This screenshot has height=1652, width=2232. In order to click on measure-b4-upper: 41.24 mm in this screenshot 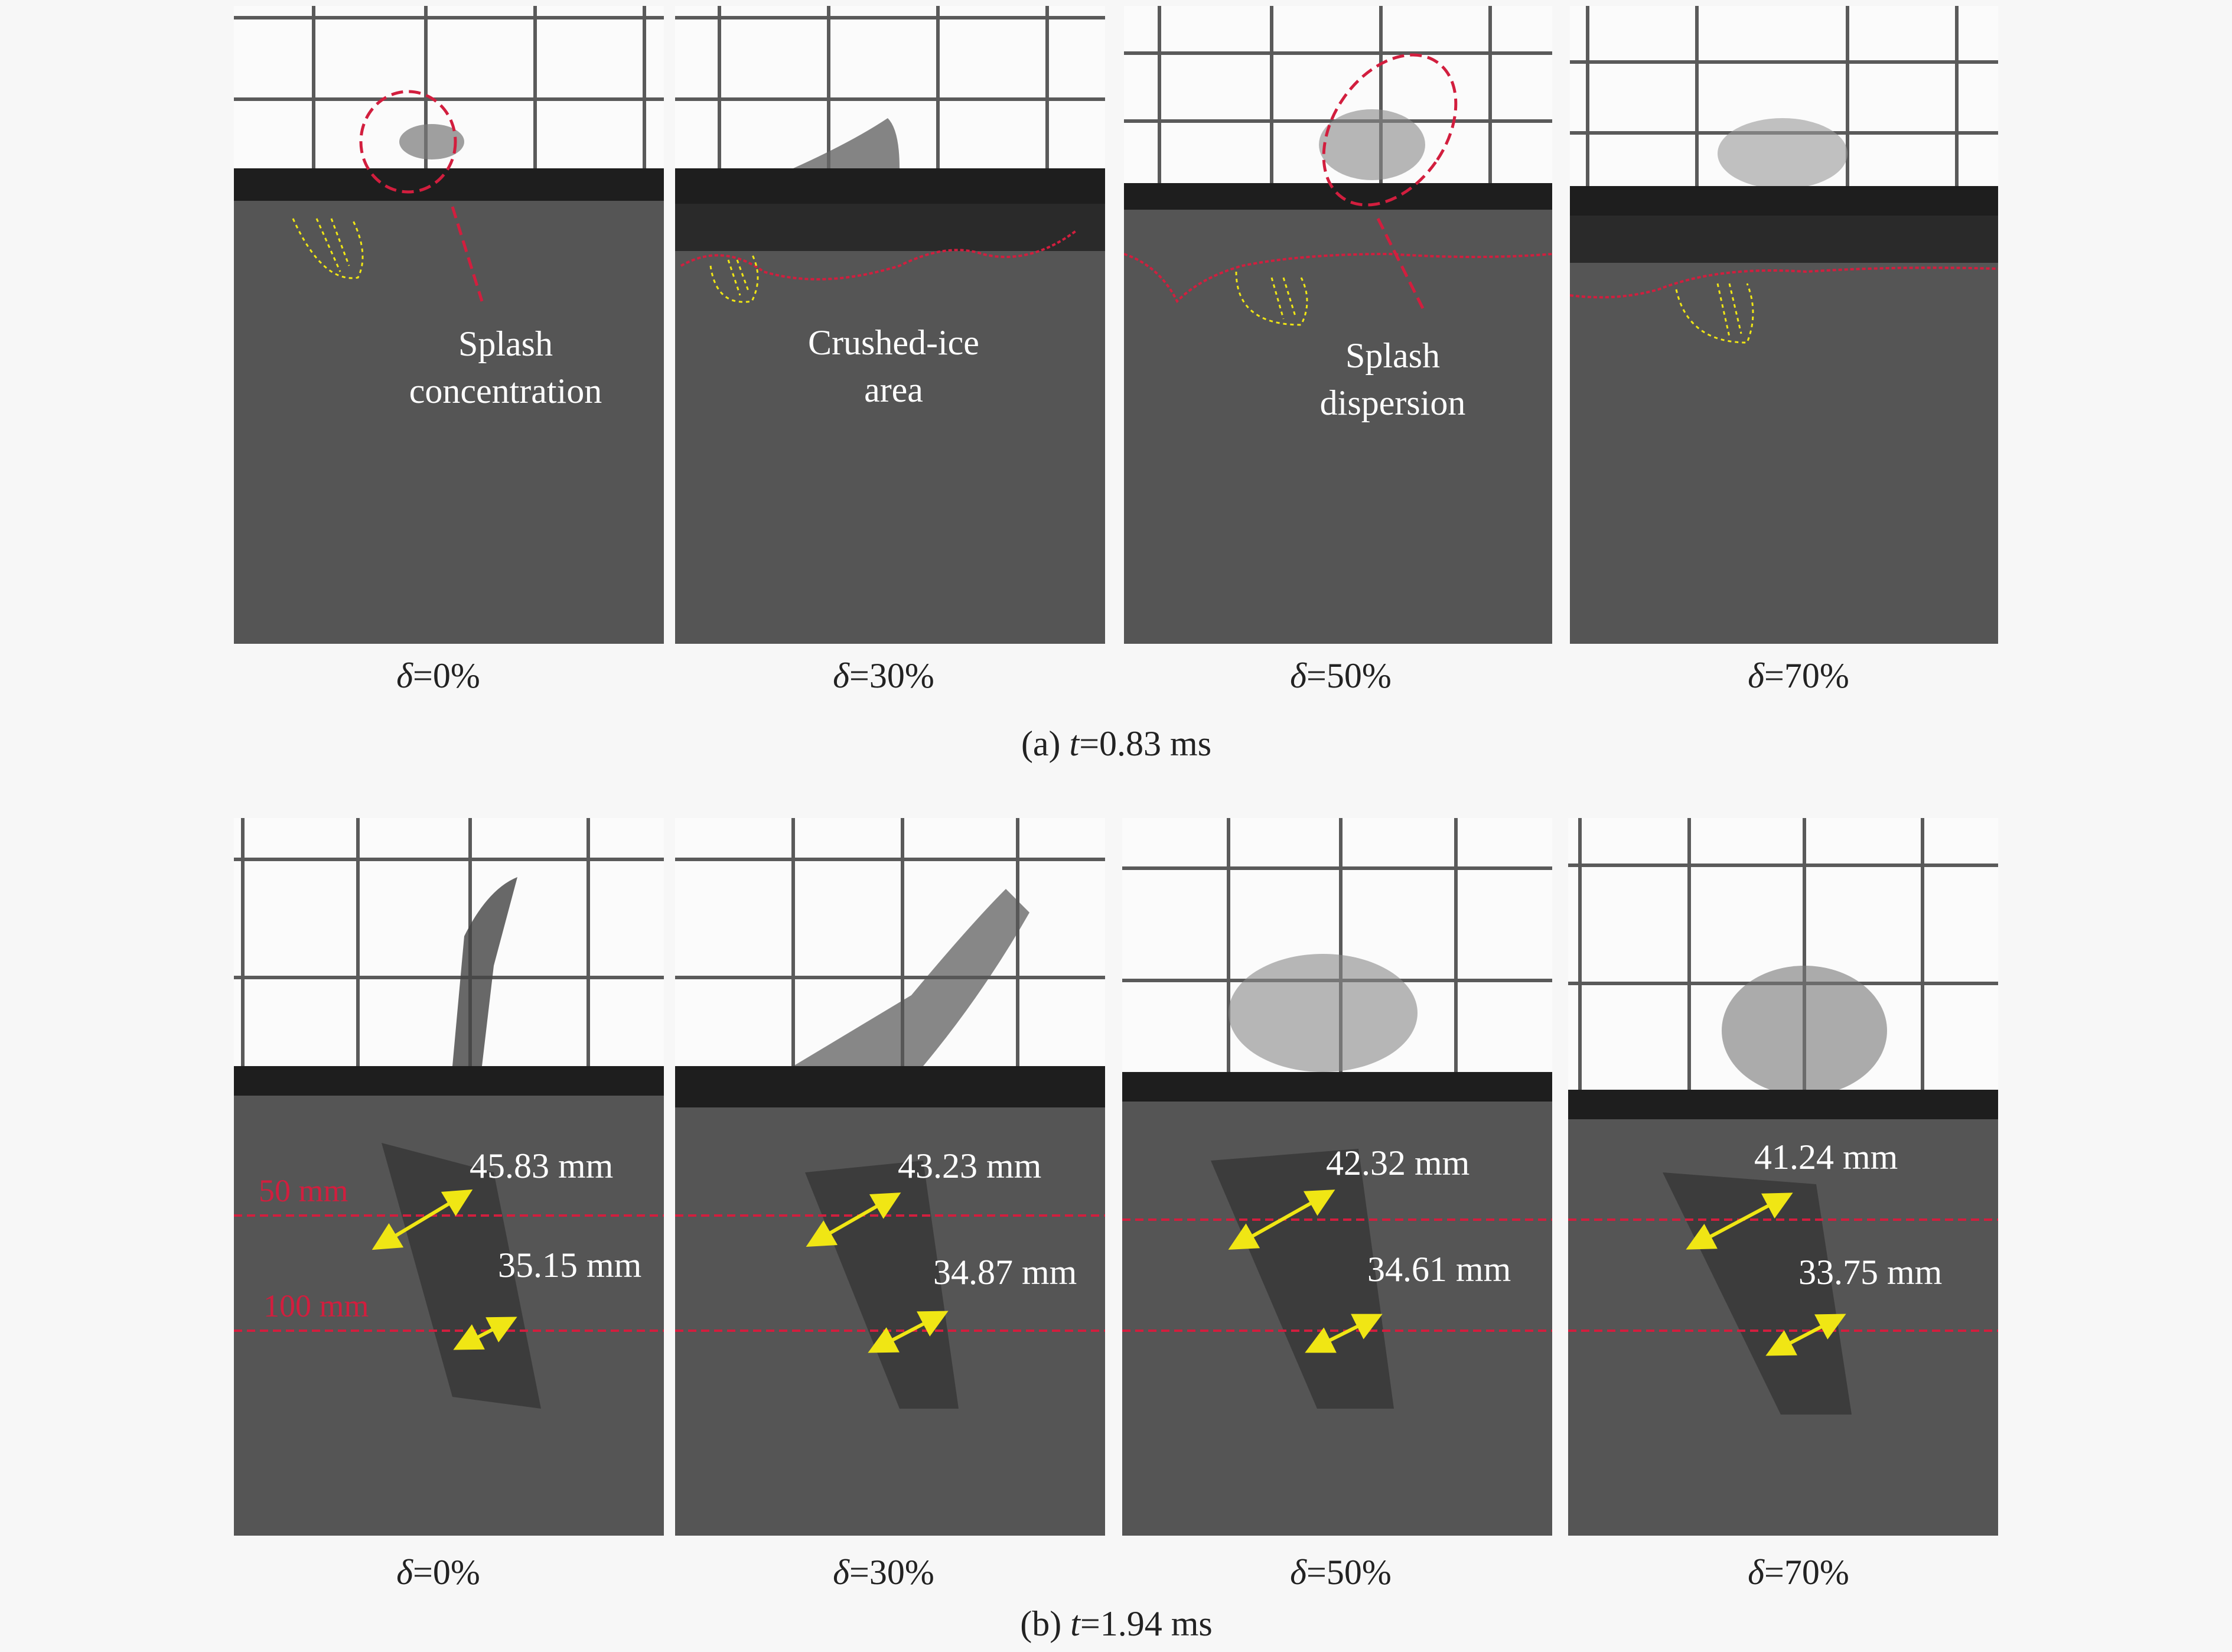, I will do `click(1826, 1157)`.